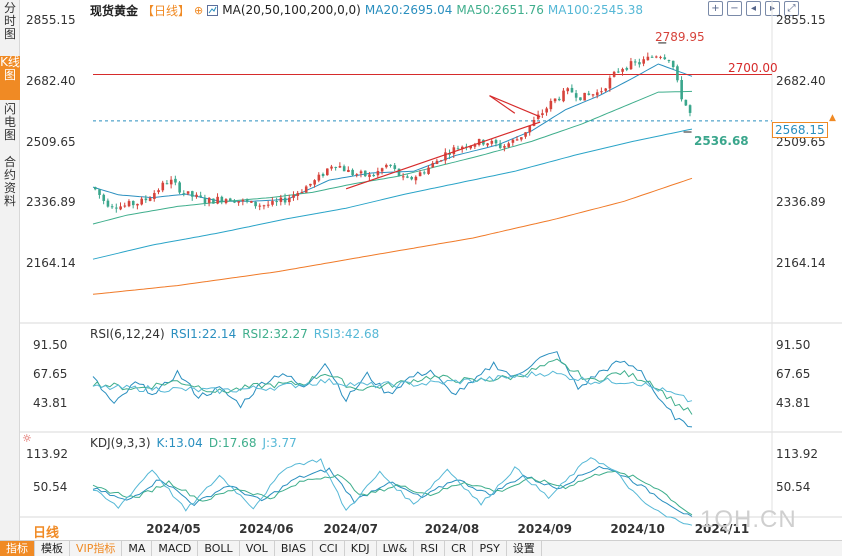 The image size is (842, 556). What do you see at coordinates (452, 529) in the screenshot?
I see `x-tick: 2024/08` at bounding box center [452, 529].